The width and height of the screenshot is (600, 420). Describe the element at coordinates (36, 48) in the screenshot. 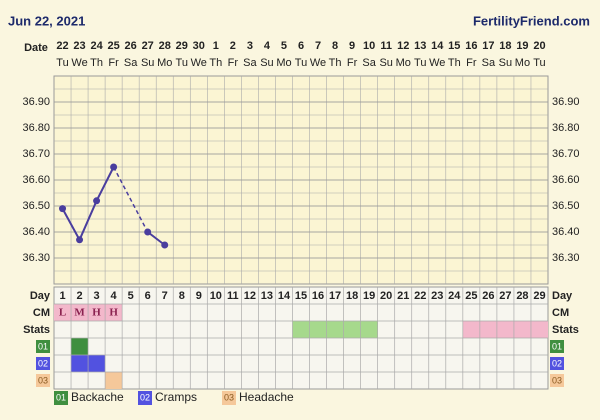

I see `date-label: Date` at that location.